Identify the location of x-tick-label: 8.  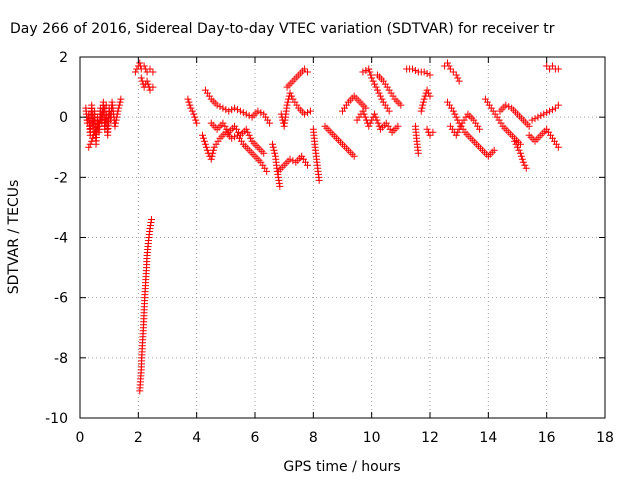
(313, 438).